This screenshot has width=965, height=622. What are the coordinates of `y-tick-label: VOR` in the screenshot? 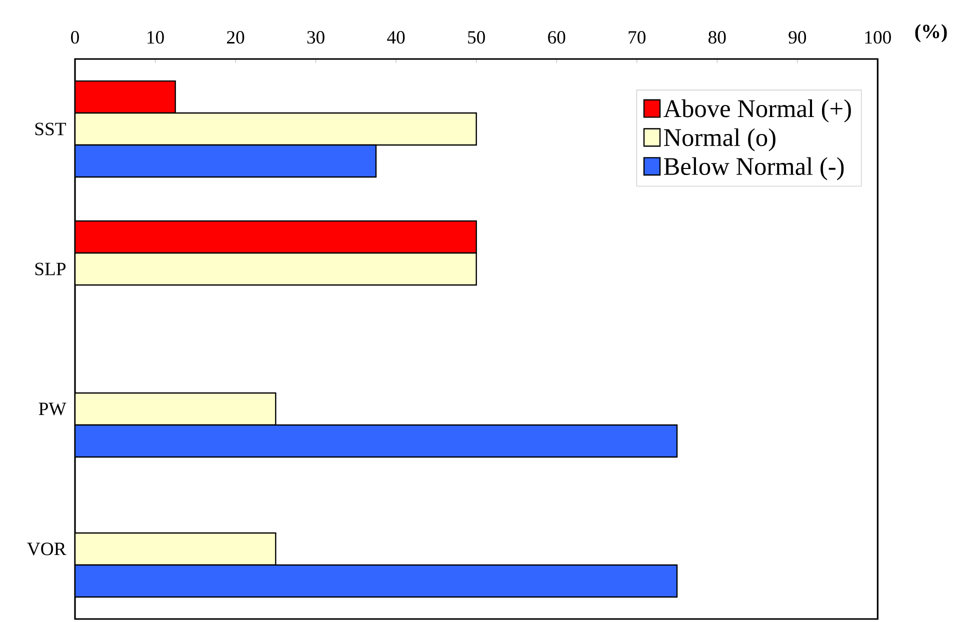 It's located at (46, 549).